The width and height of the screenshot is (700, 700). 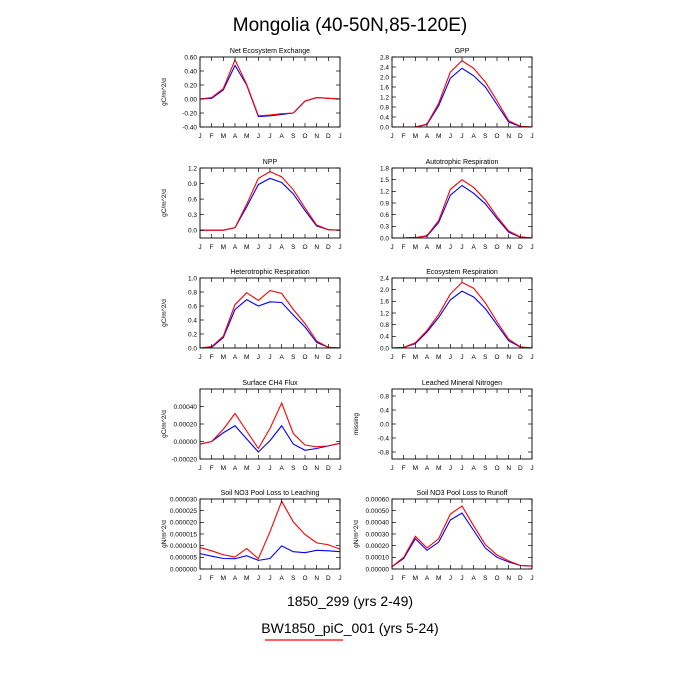 I want to click on y-tick-label: 0.2, so click(x=192, y=334).